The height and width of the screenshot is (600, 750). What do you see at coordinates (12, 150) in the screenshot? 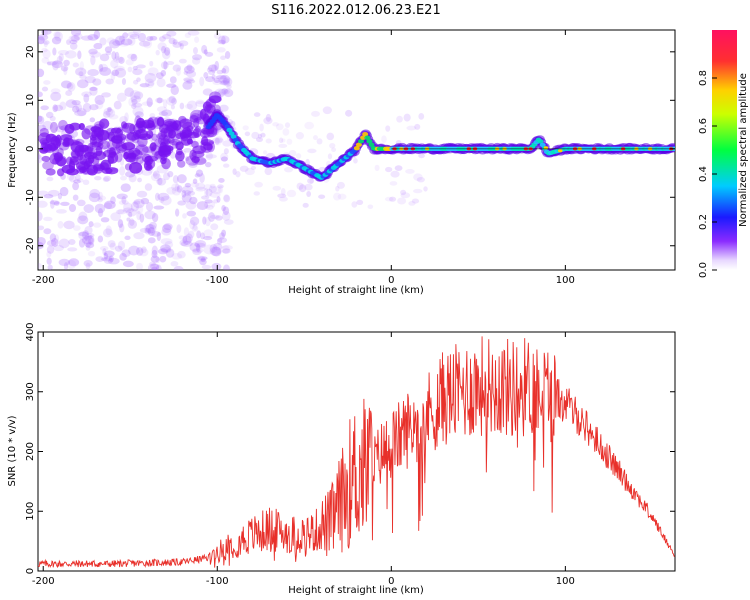
I see `spectrogram-ylabel: Frequency (Hz)` at bounding box center [12, 150].